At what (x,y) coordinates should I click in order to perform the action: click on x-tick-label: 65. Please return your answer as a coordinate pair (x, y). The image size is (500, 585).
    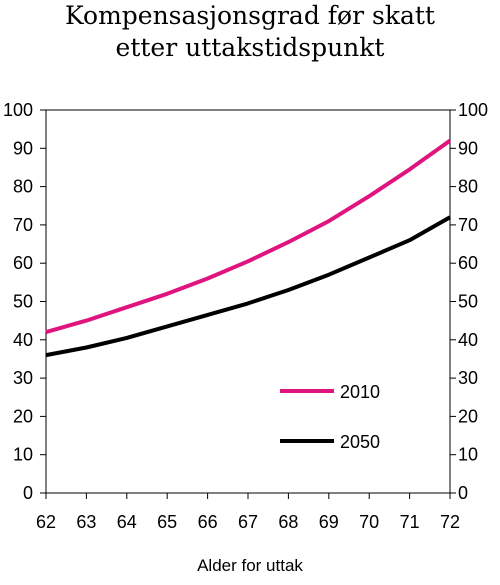
    Looking at the image, I should click on (167, 522).